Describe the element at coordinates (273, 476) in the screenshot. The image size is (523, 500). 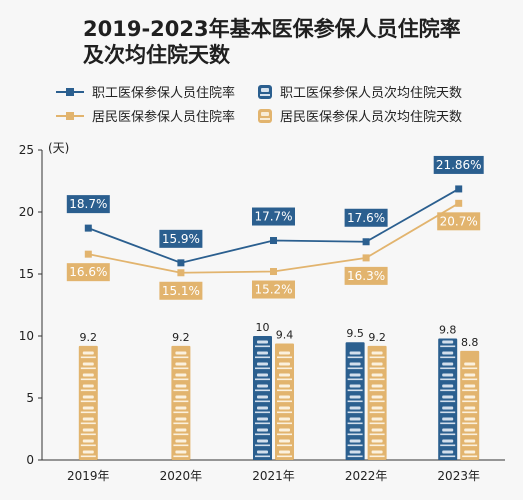
I see `x-tick-labels: 2019年 2020年 2021年 2022年 2023年` at that location.